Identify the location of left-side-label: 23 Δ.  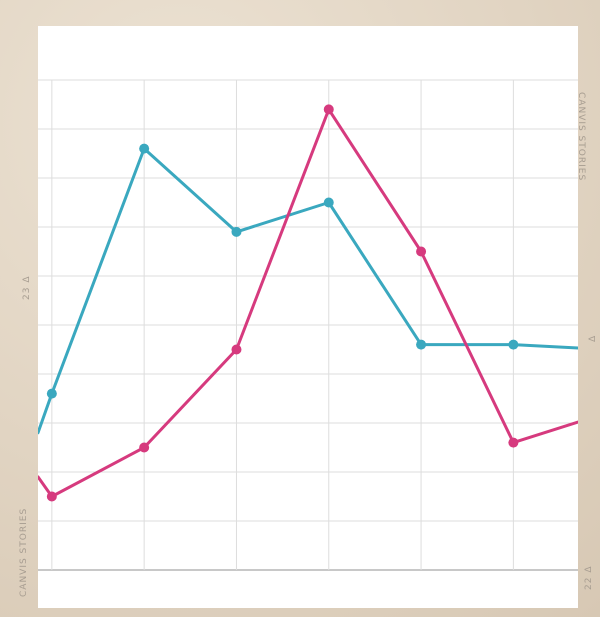
(27, 287).